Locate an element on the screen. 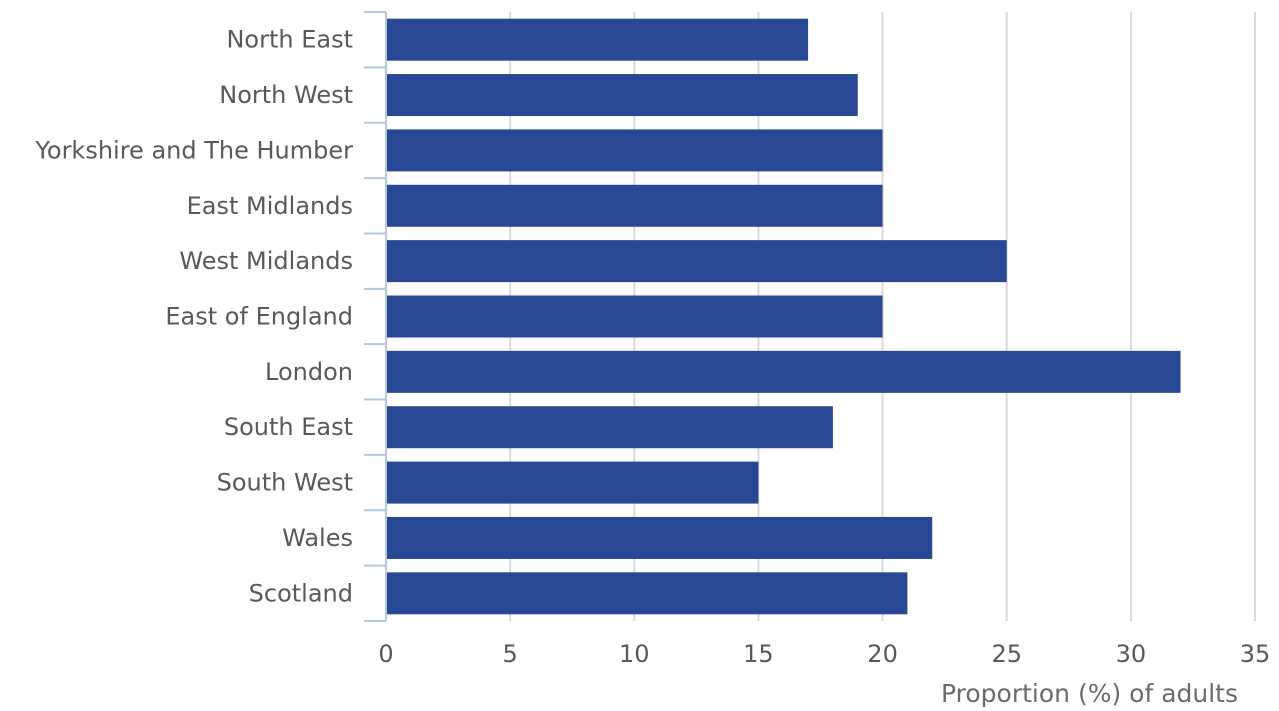  category-label: East of England is located at coordinates (259, 317).